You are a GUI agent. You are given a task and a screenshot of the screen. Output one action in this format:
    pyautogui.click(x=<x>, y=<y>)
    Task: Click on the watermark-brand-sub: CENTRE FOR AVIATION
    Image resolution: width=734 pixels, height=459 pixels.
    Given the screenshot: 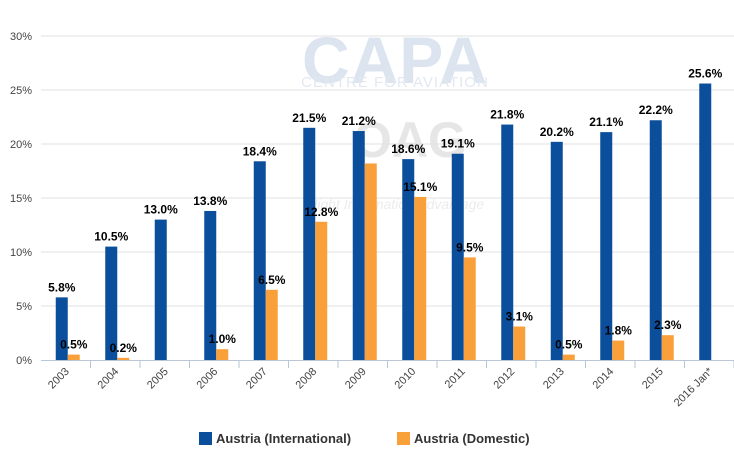 What is the action you would take?
    pyautogui.click(x=395, y=82)
    